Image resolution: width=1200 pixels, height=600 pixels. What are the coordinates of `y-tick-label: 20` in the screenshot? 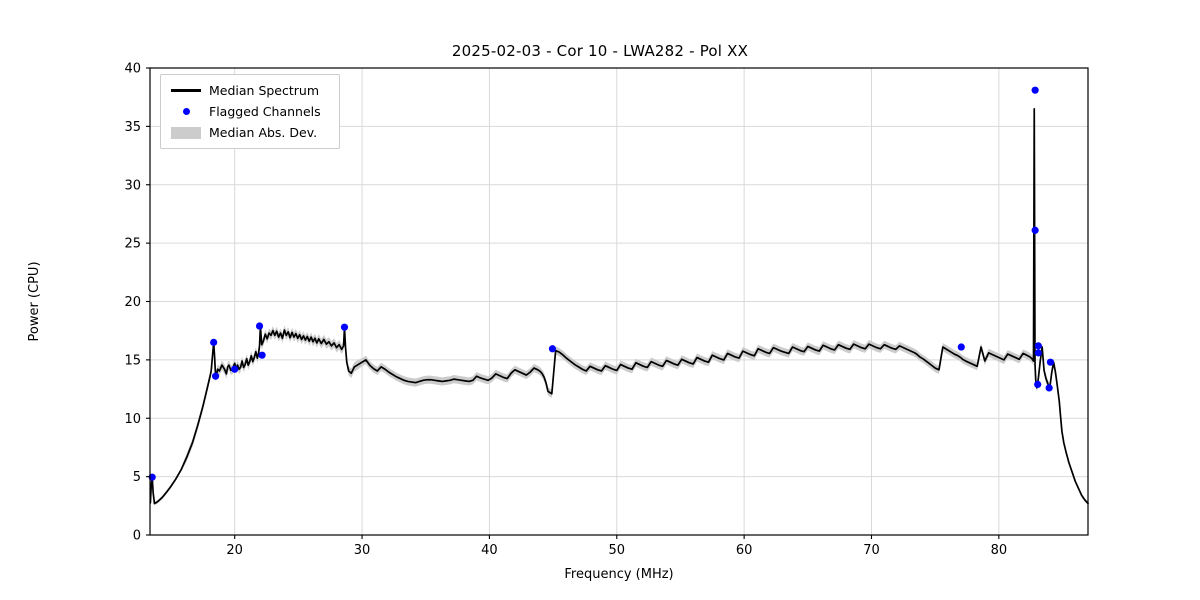 It's located at (132, 302).